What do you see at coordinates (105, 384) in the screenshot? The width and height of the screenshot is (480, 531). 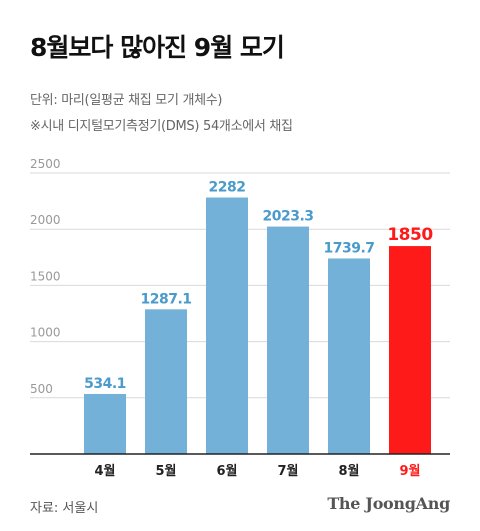 I see `data-label: 534.1` at bounding box center [105, 384].